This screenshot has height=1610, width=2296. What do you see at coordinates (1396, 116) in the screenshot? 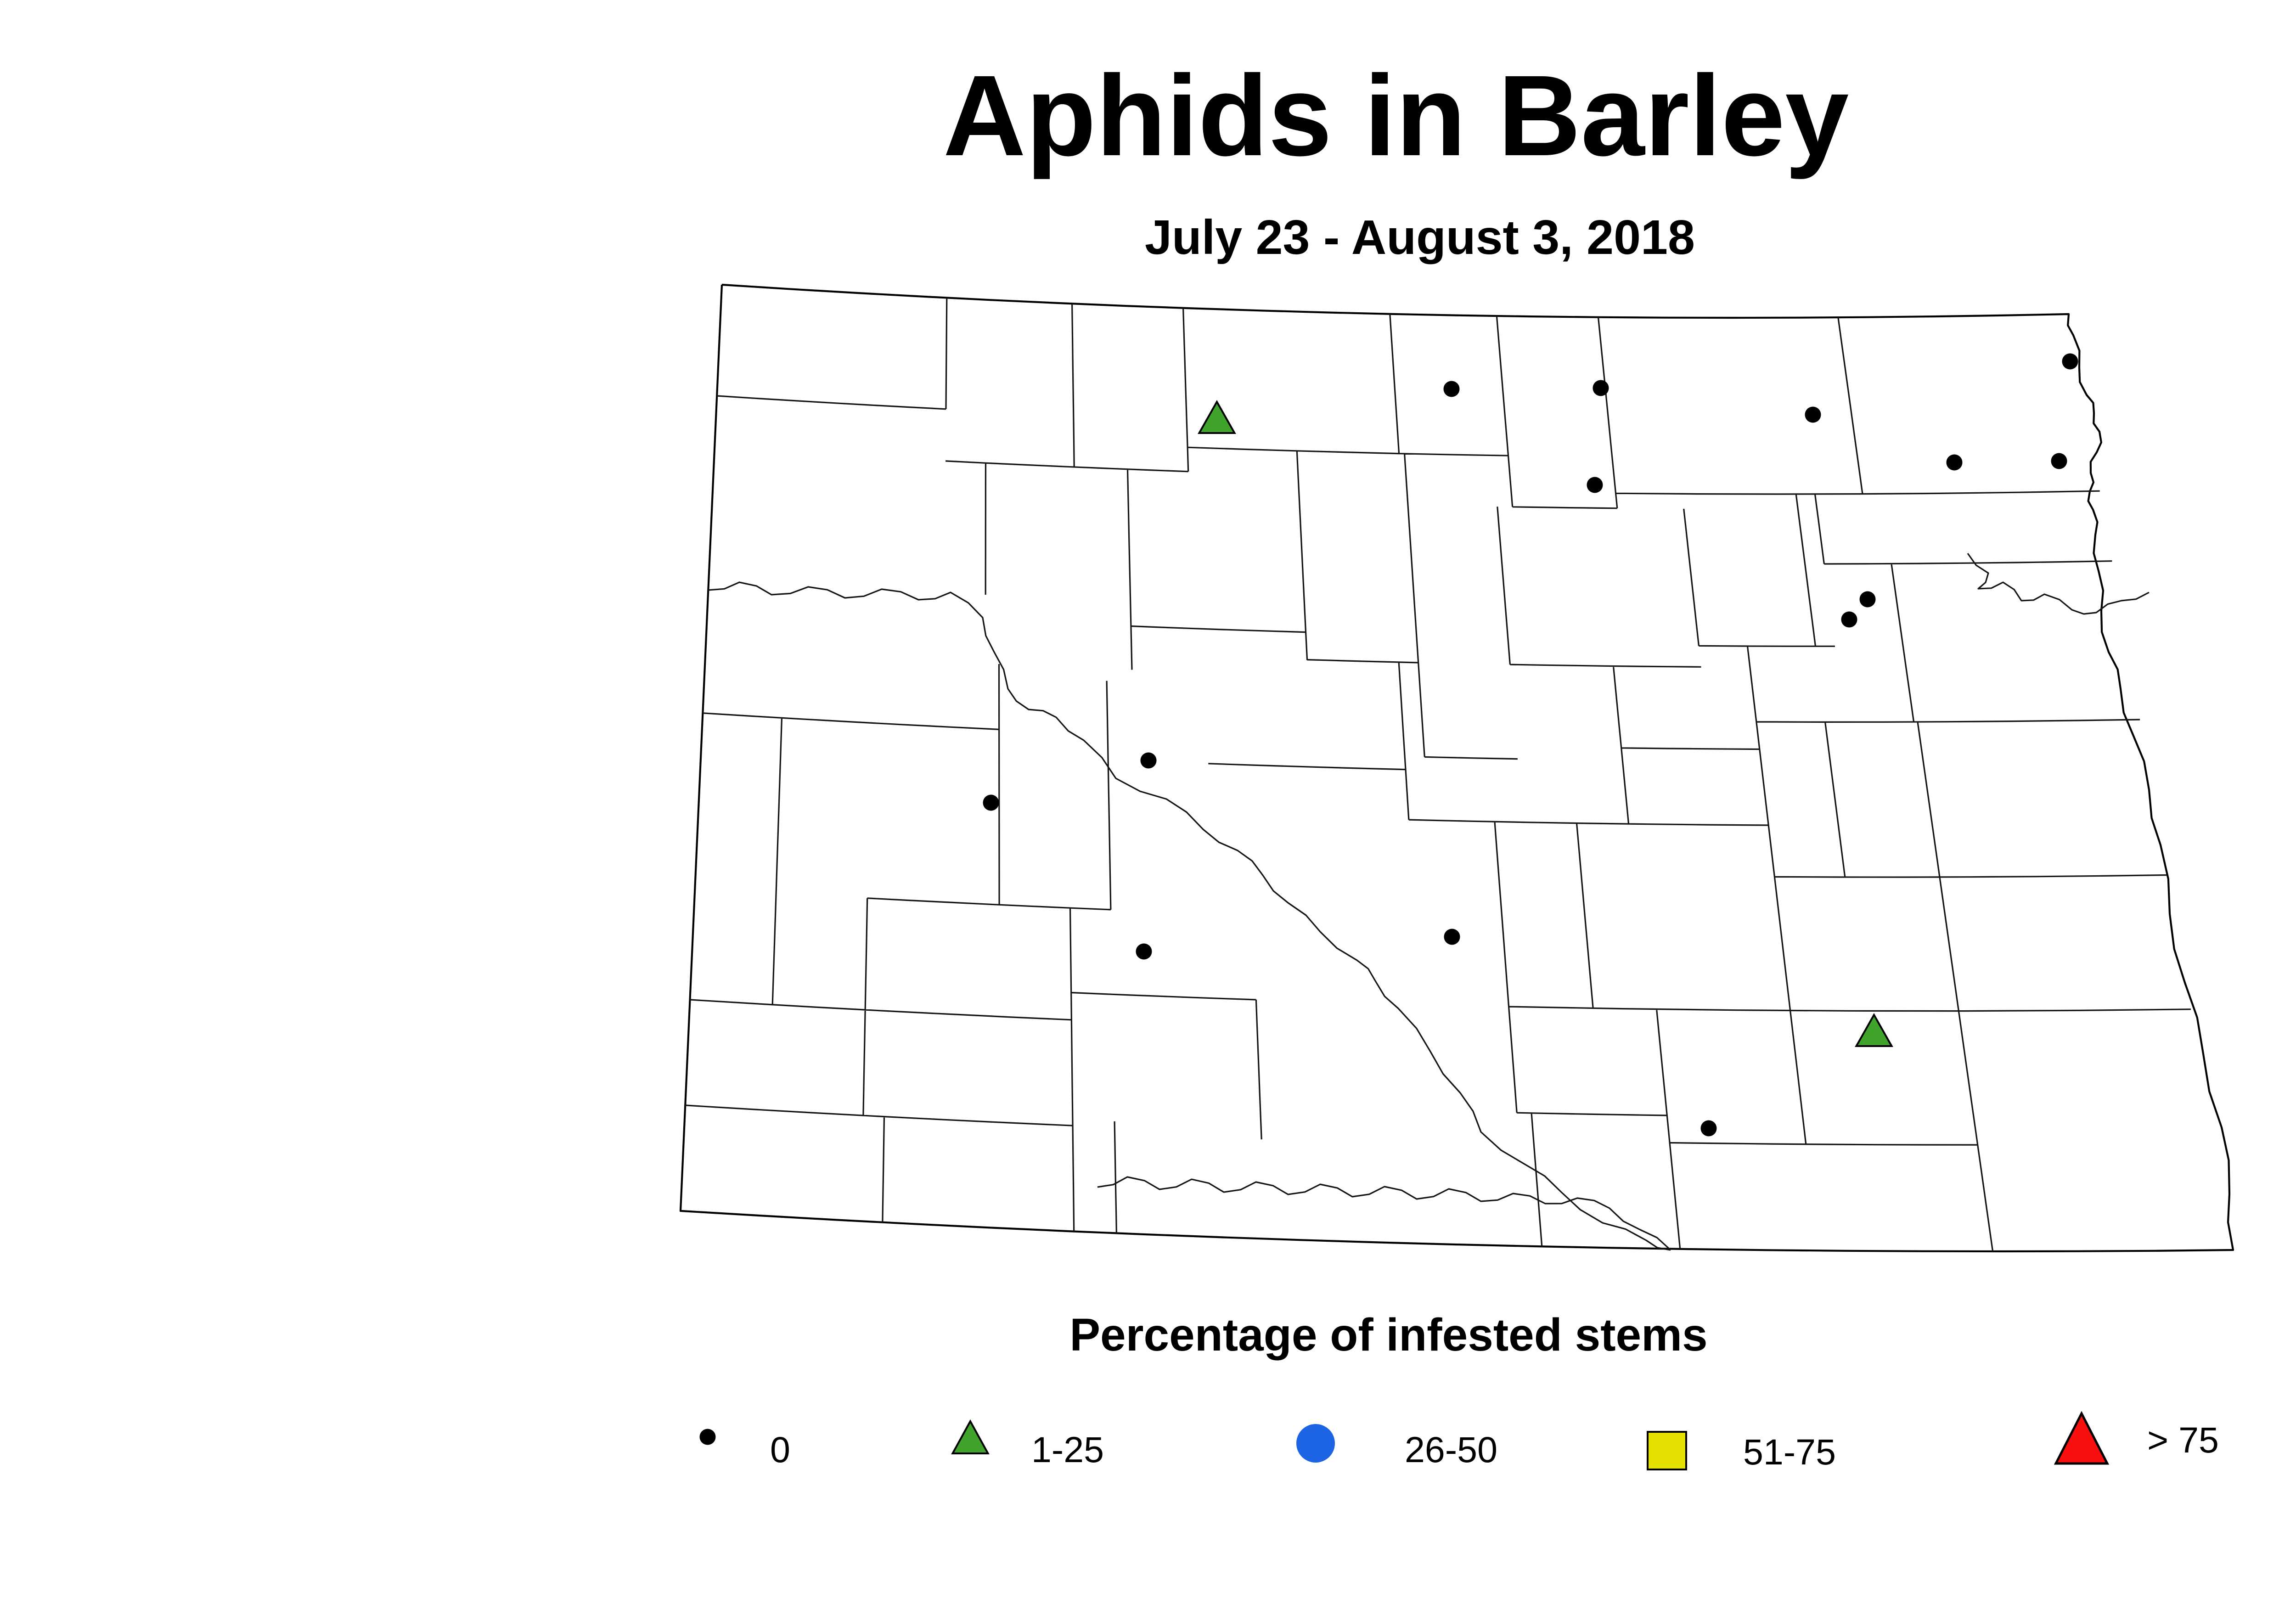
I see `page-title: Aphids in Barley` at bounding box center [1396, 116].